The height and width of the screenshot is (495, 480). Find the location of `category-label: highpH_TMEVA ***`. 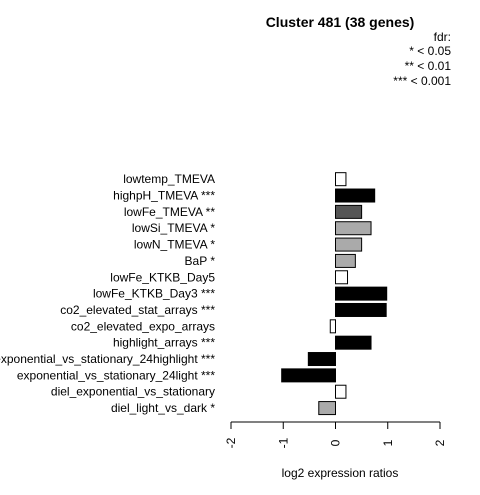

category-label: highpH_TMEVA *** is located at coordinates (164, 196).